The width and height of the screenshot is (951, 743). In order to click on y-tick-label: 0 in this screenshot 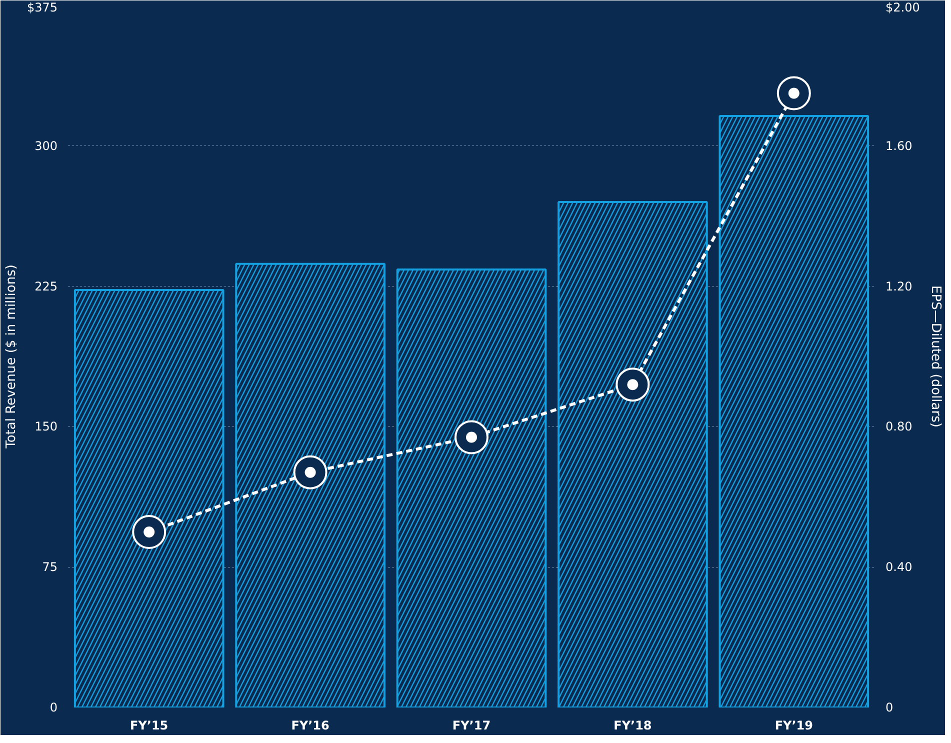, I will do `click(54, 707)`.